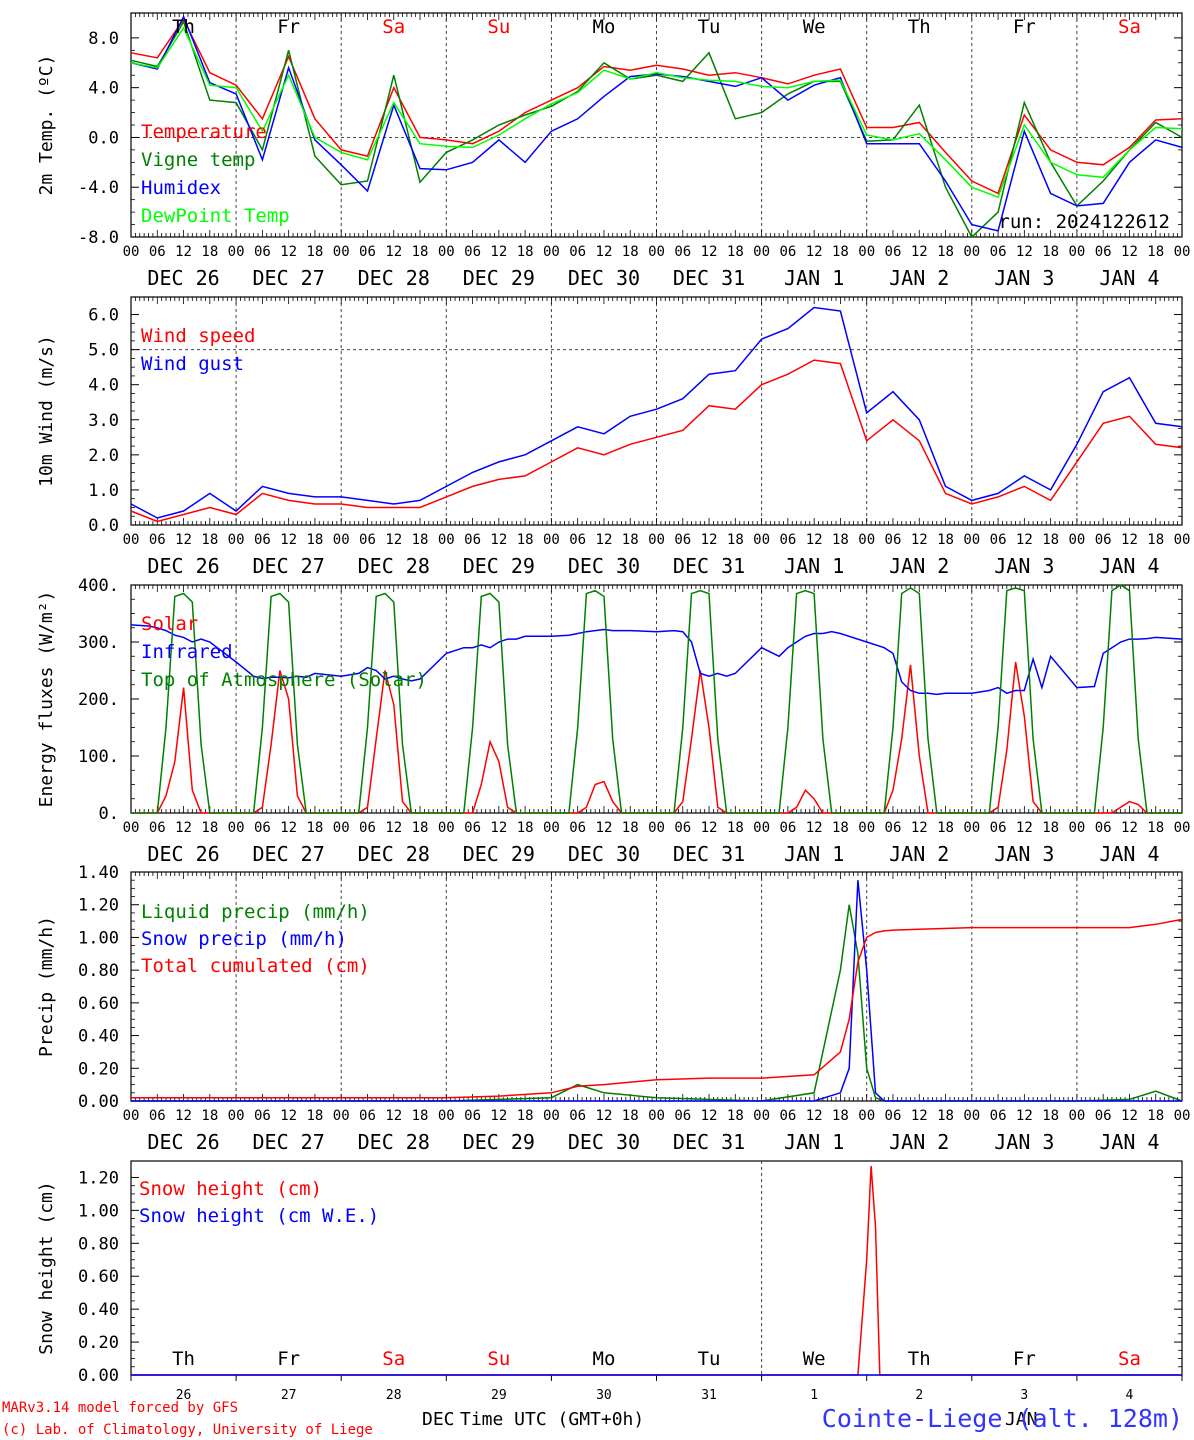  Describe the element at coordinates (438, 1419) in the screenshot. I see `footer-dec-label: DEC` at that location.